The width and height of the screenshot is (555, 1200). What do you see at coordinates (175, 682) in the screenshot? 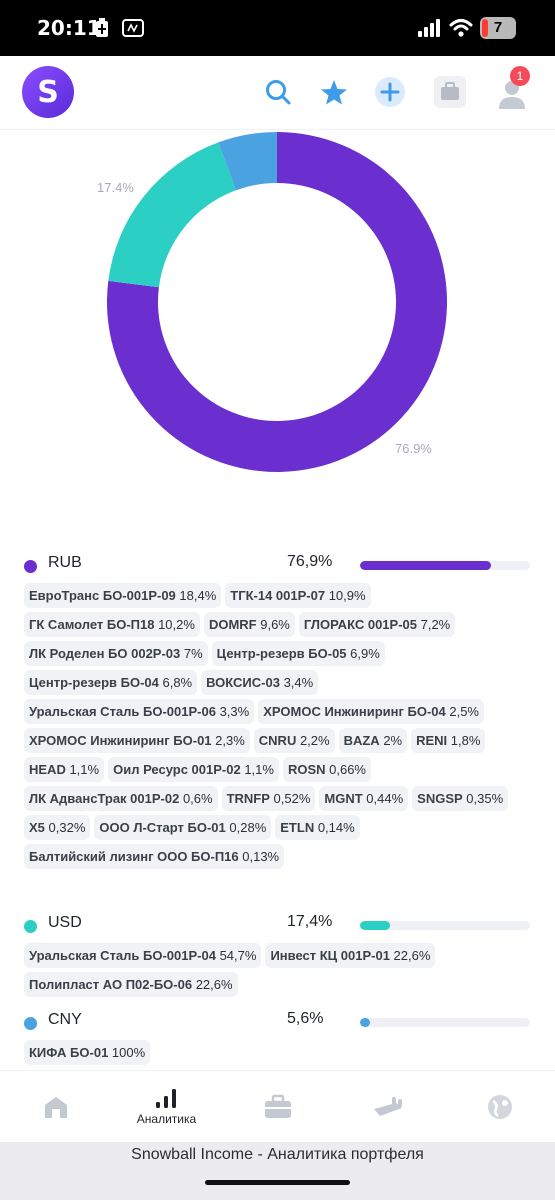
I see `holding-share: 6,8%` at bounding box center [175, 682].